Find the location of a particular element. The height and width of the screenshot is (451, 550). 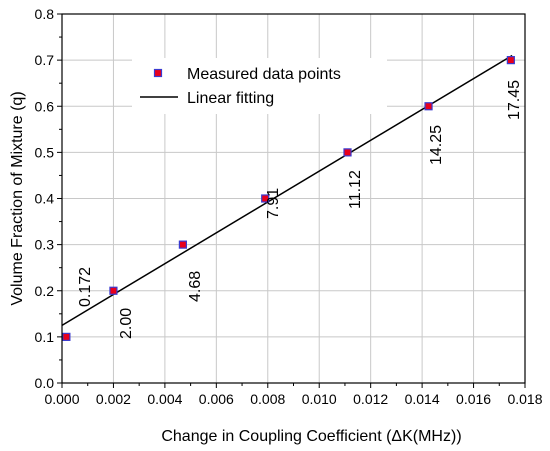

data-annotation: 0.172 is located at coordinates (85, 287).